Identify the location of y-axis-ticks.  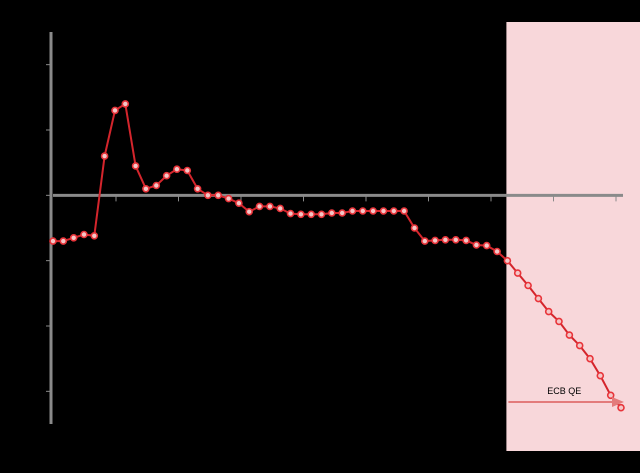
(48, 228).